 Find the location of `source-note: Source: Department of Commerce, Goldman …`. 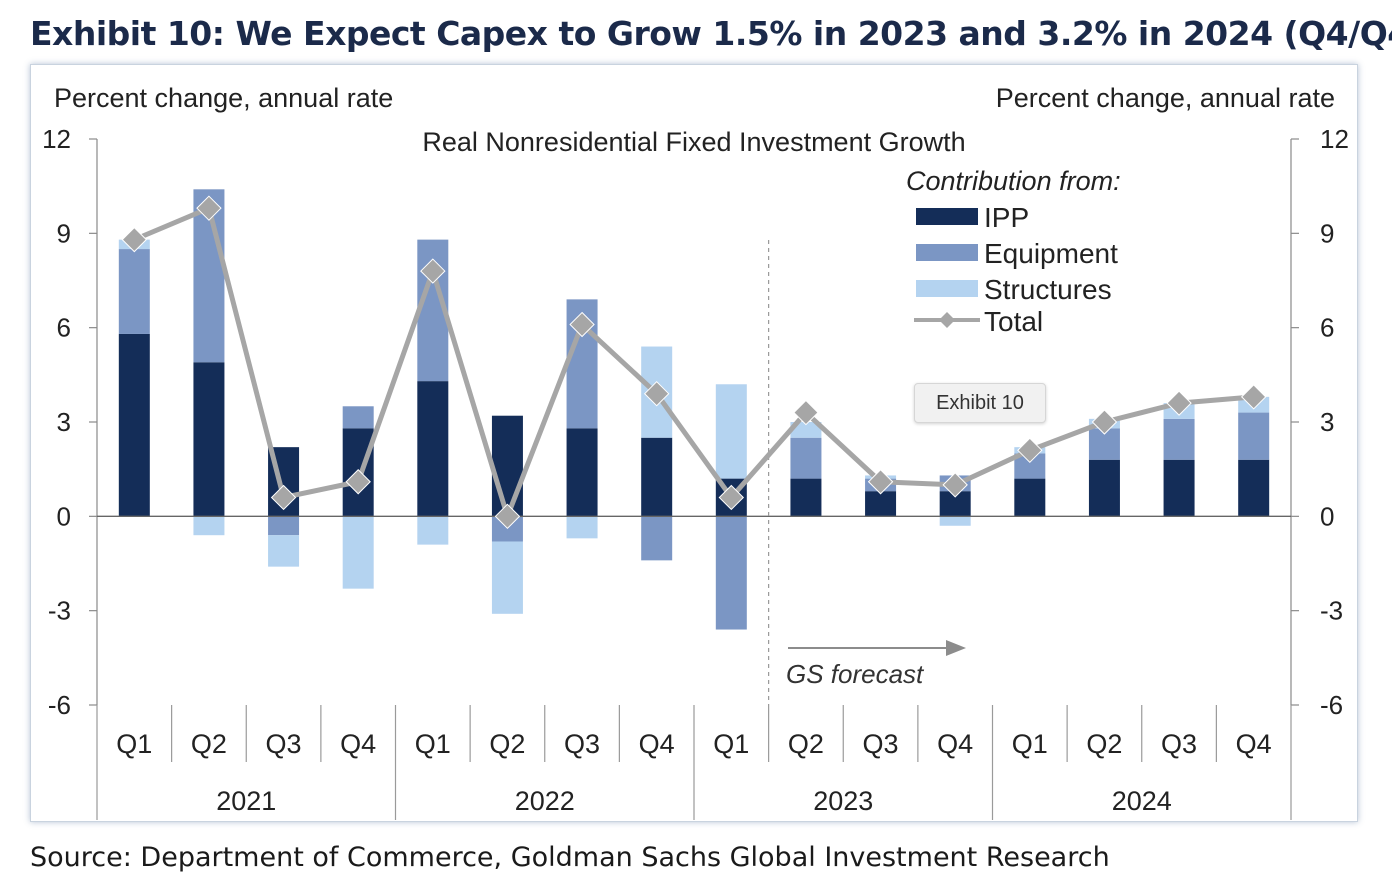

source-note: Source: Department of Commerce, Goldman … is located at coordinates (570, 857).